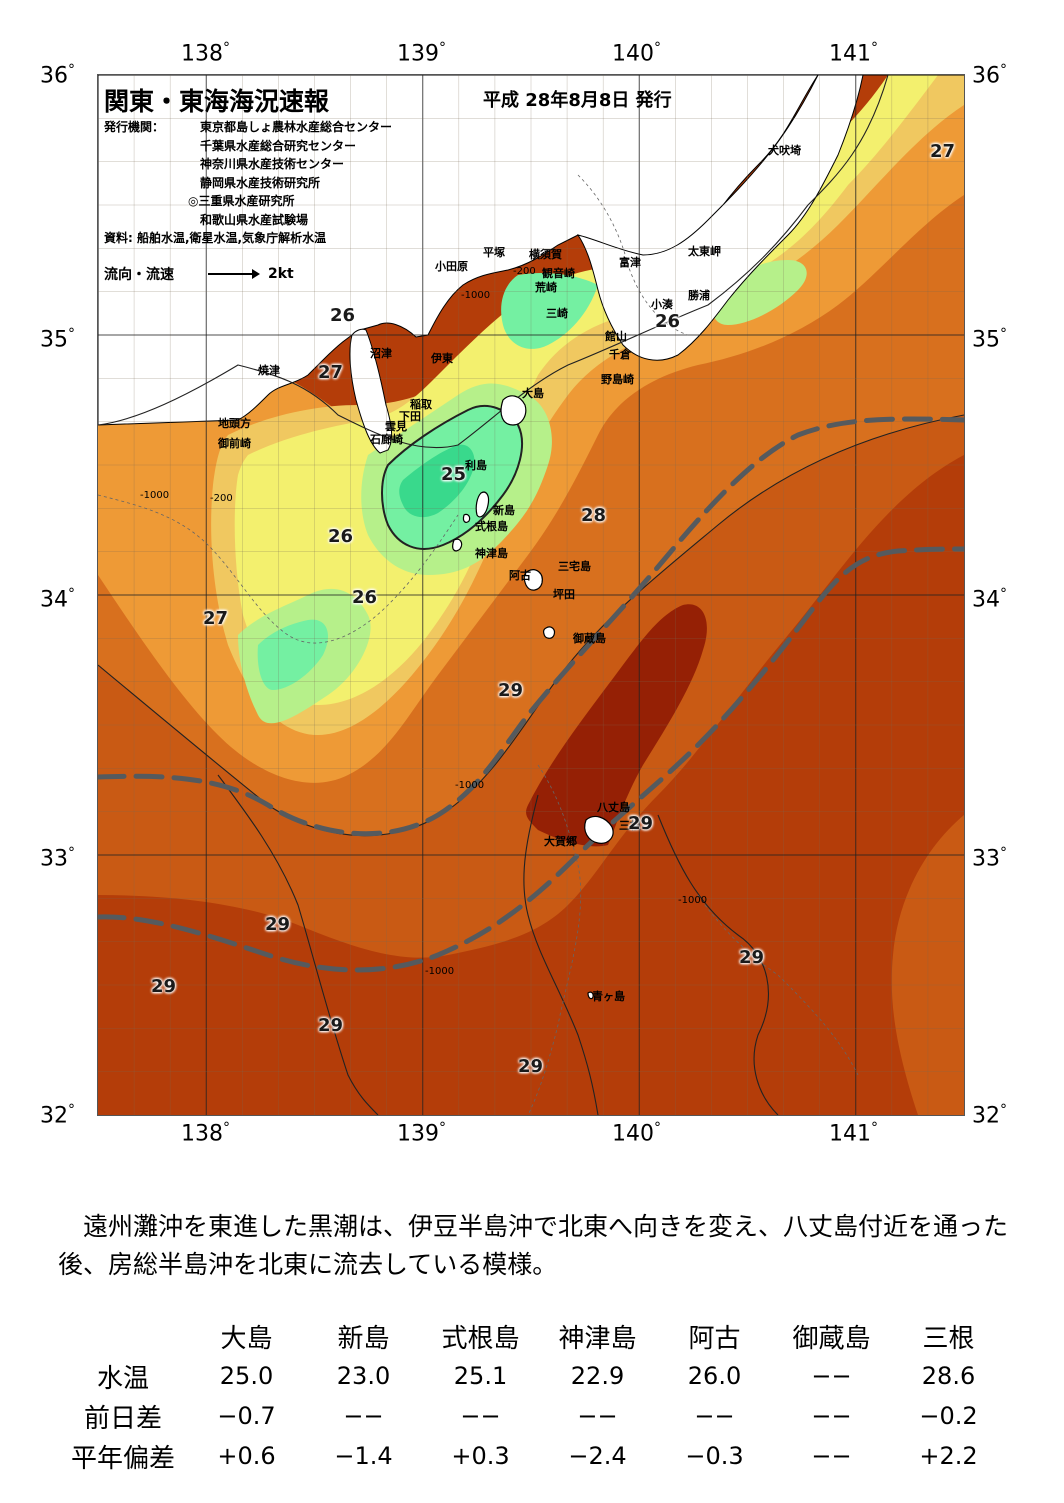  I want to click on depth-contour, so click(554, 939).